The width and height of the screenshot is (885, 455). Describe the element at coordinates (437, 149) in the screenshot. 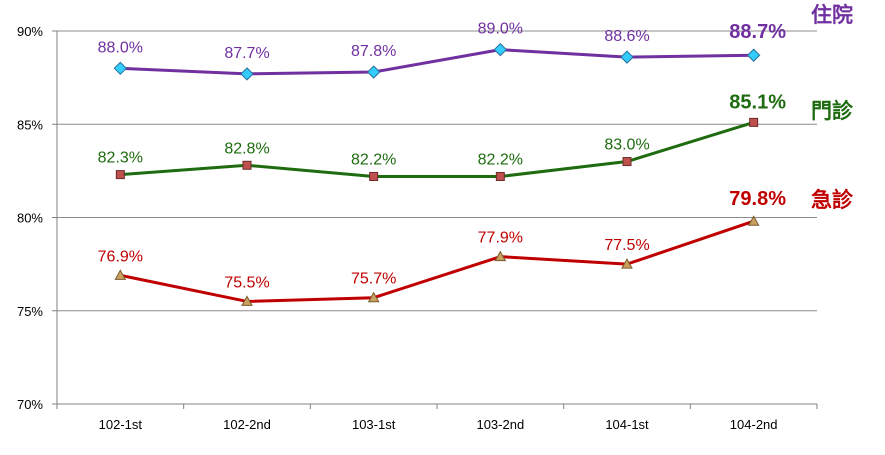

I see `series-line-outpatient` at that location.